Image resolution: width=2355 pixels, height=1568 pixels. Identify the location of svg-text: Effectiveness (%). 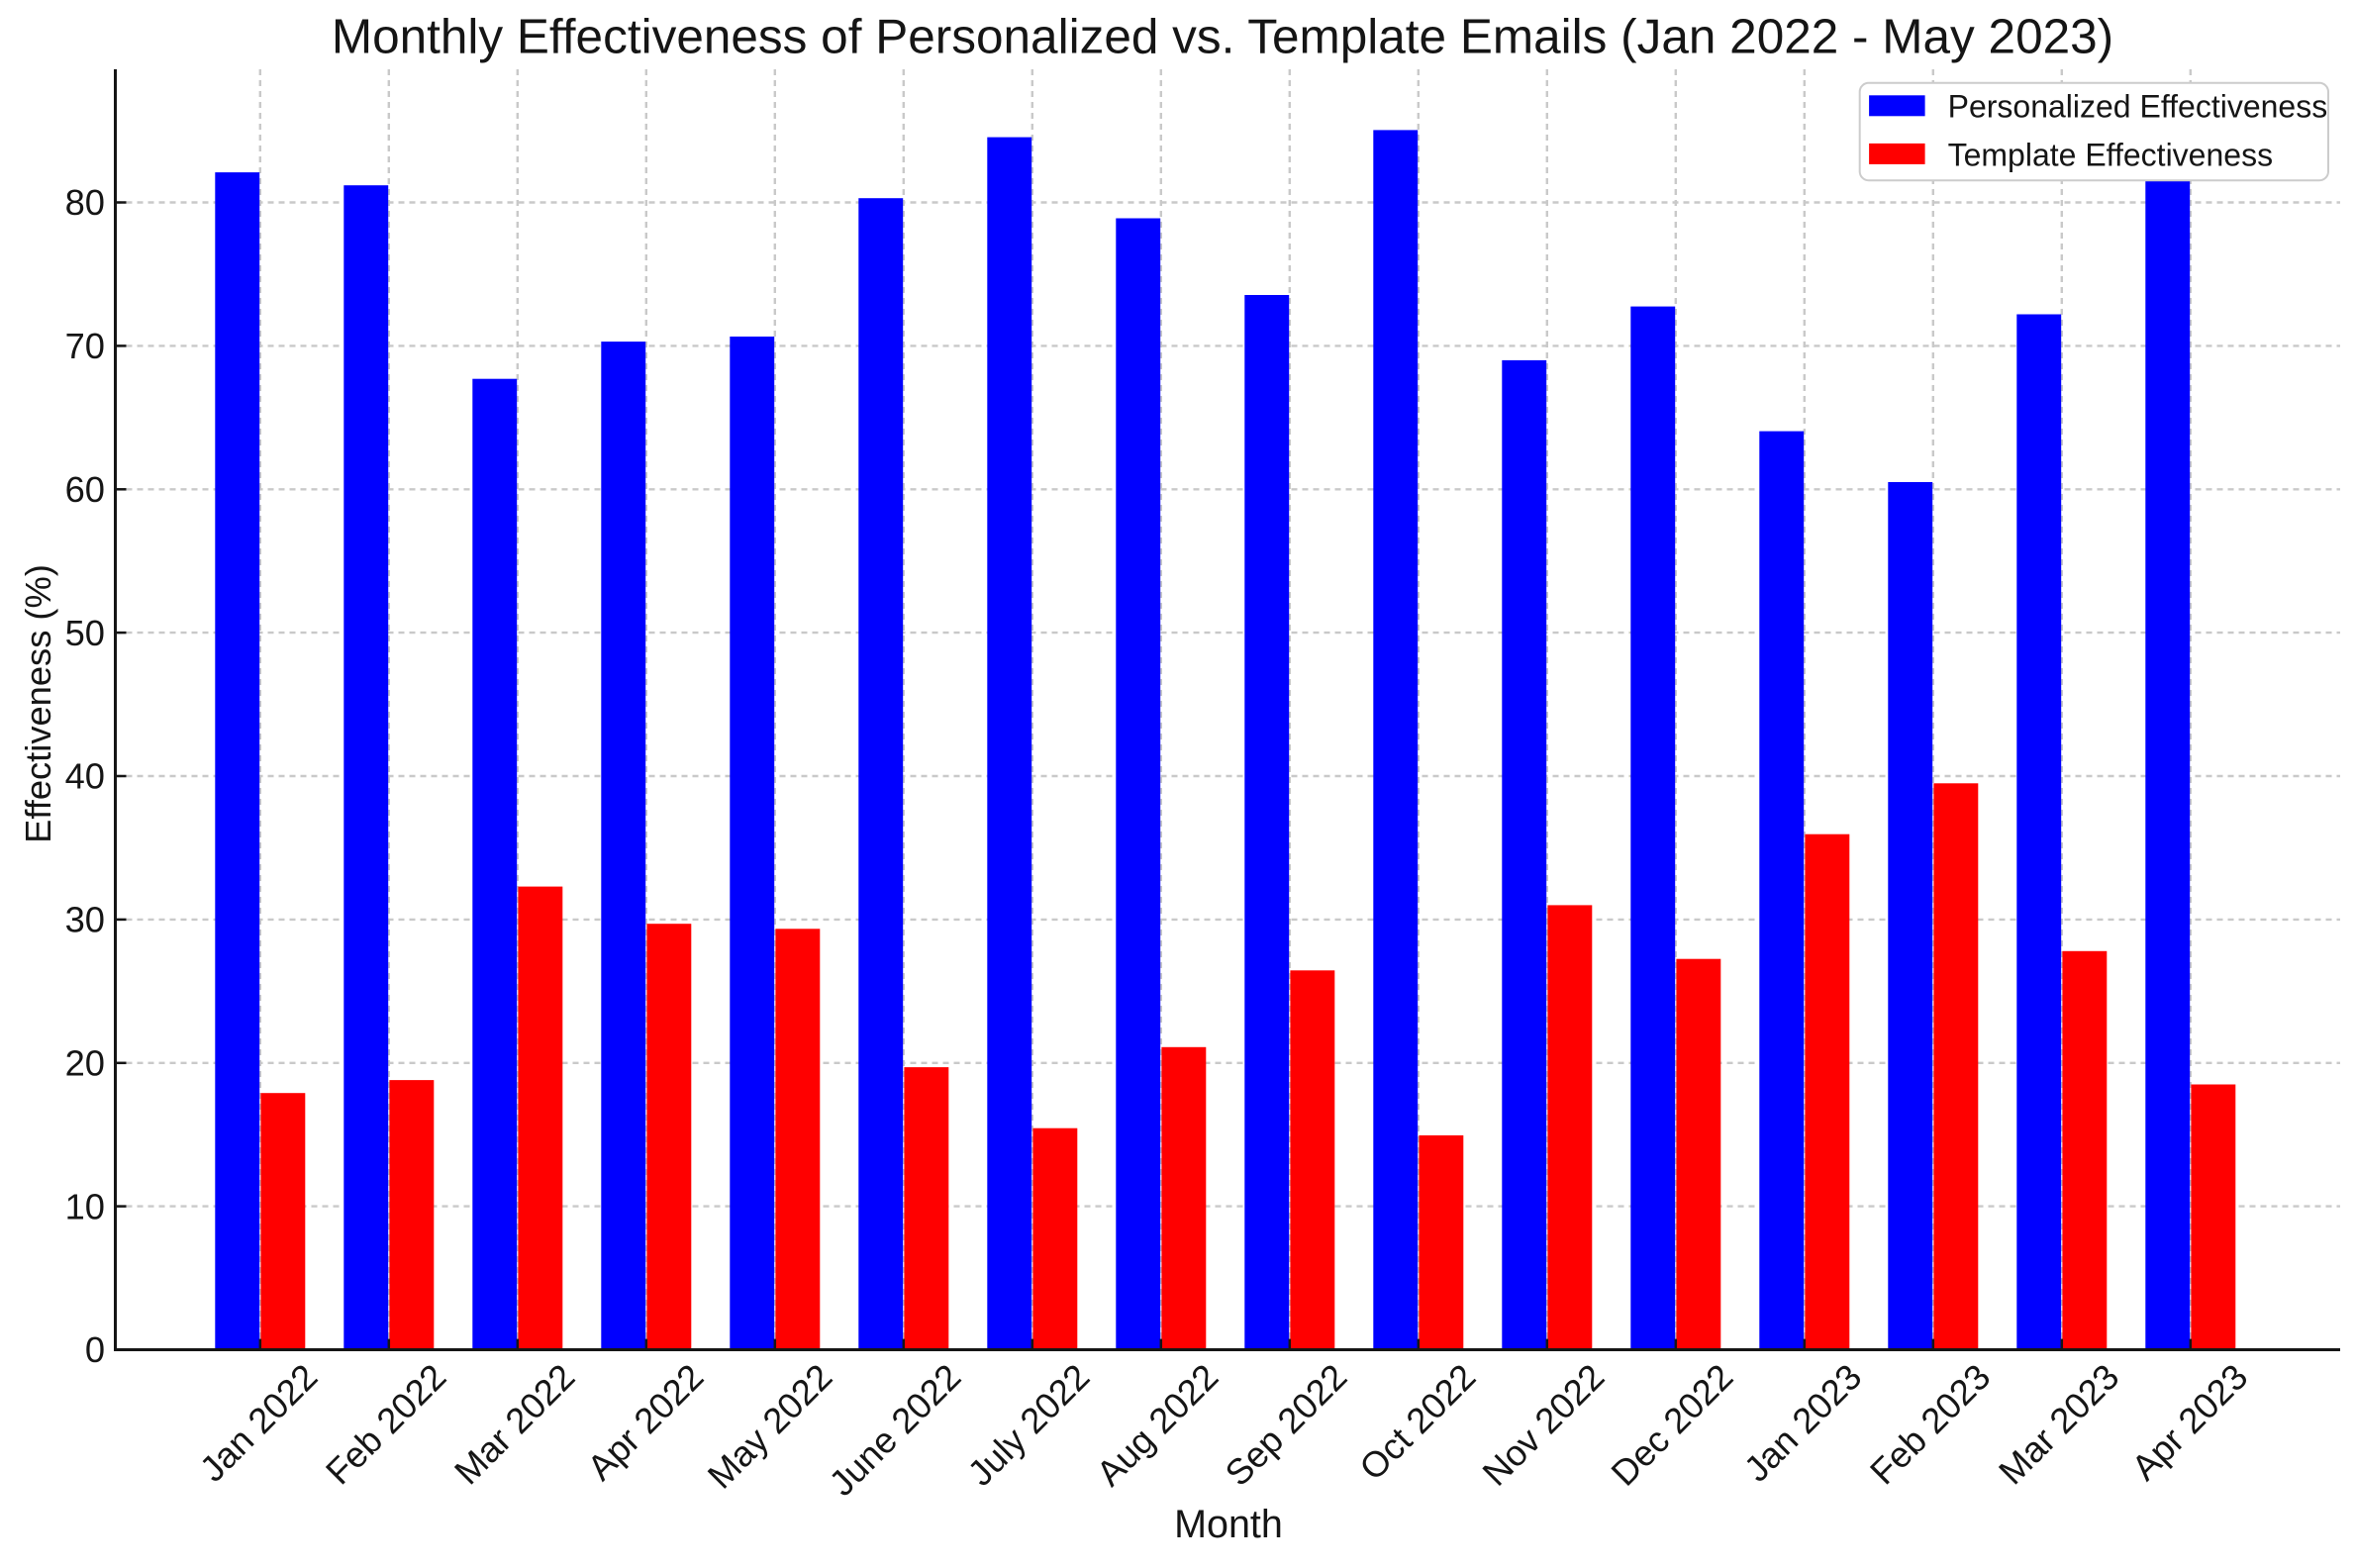
(38, 703).